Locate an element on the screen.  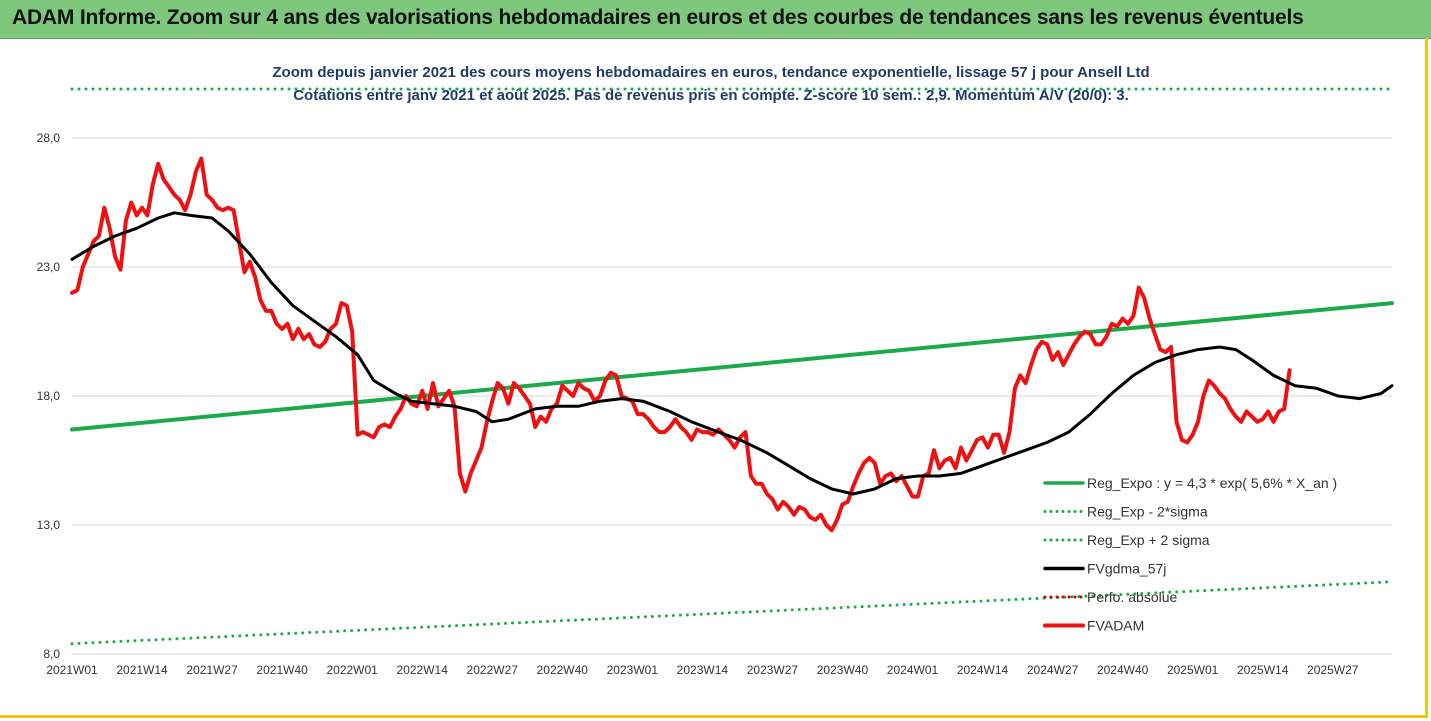
legend-label: FVADAM is located at coordinates (1115, 626).